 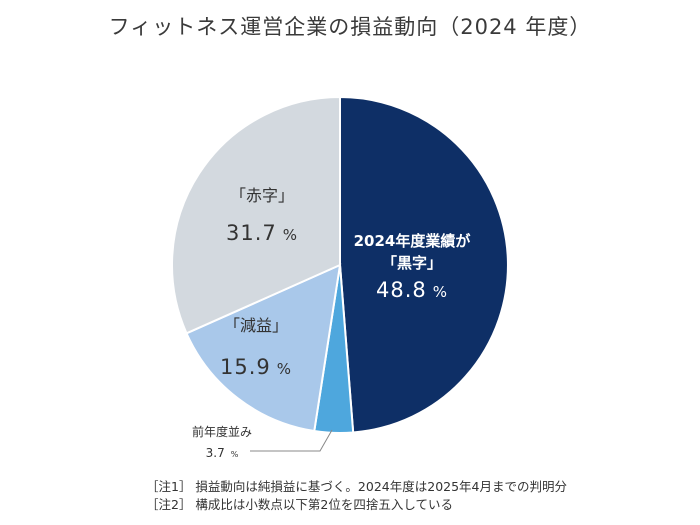 I want to click on slice-value-1: 3.7%, so click(x=222, y=453).